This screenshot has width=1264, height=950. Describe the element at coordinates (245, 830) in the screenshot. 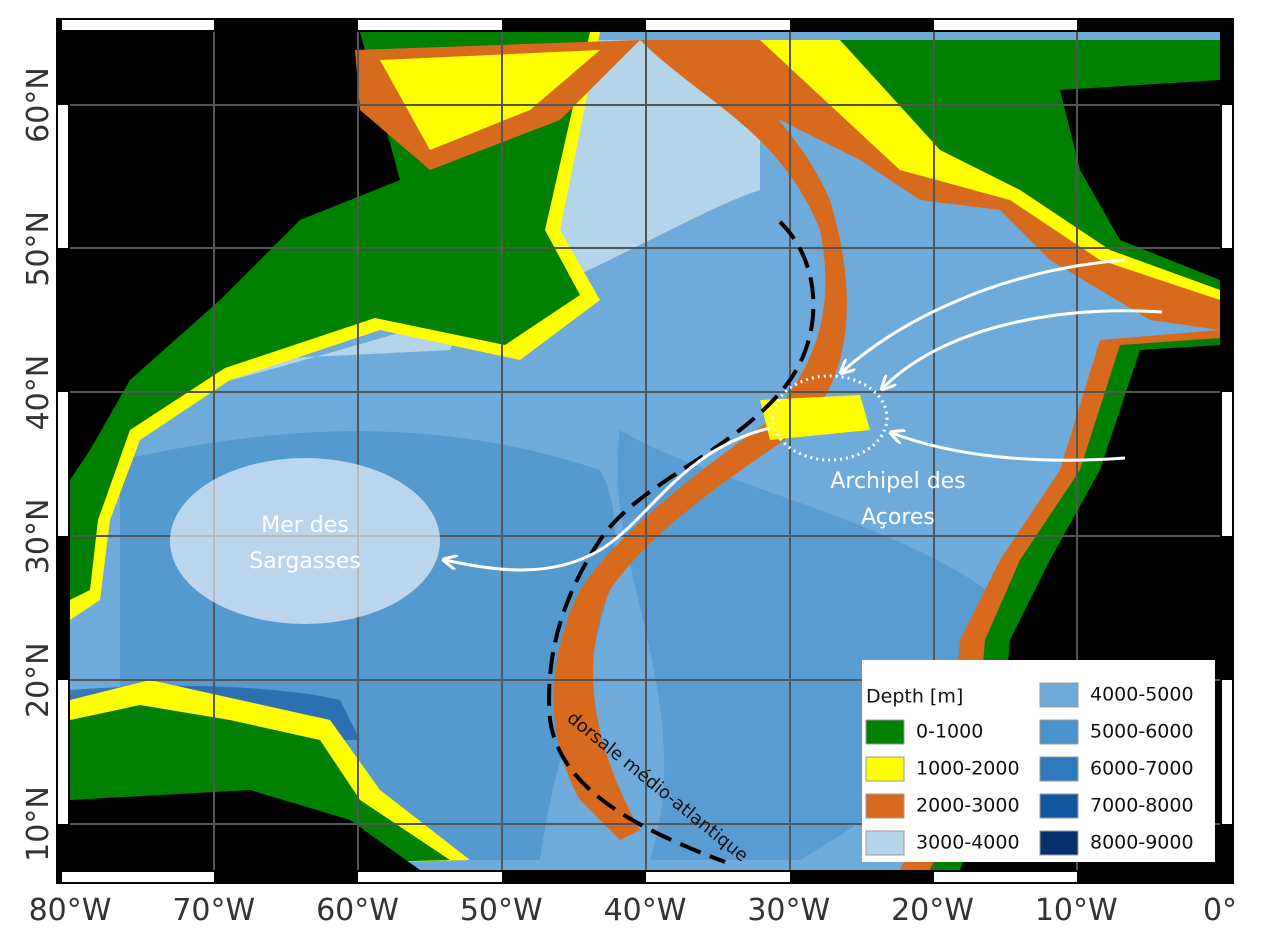

I see `sa-land` at that location.